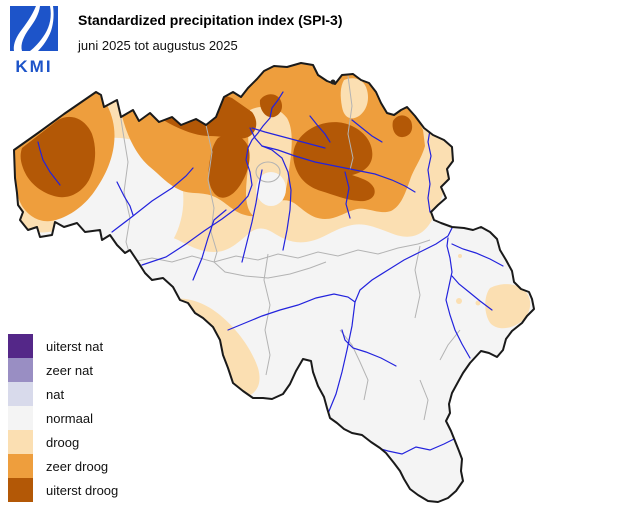 The height and width of the screenshot is (512, 640). Describe the element at coordinates (210, 20) in the screenshot. I see `page-title: Standardized precipitation index (SPI-3)` at that location.